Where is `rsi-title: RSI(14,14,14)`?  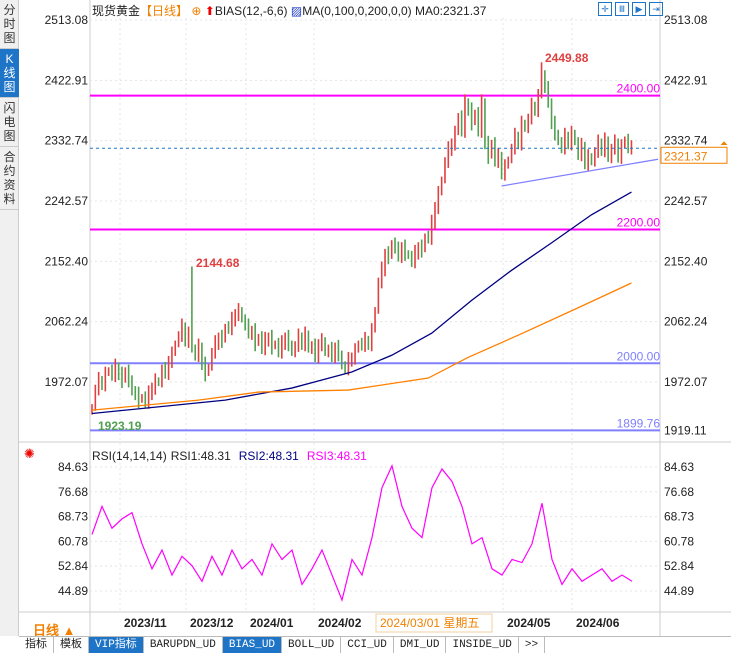
rsi-title: RSI(14,14,14) is located at coordinates (129, 456).